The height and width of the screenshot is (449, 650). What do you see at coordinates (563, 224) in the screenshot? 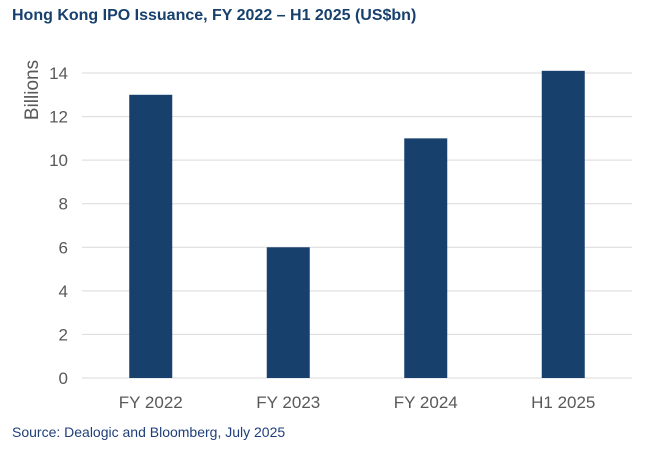
I see `bar-h1-2025` at bounding box center [563, 224].